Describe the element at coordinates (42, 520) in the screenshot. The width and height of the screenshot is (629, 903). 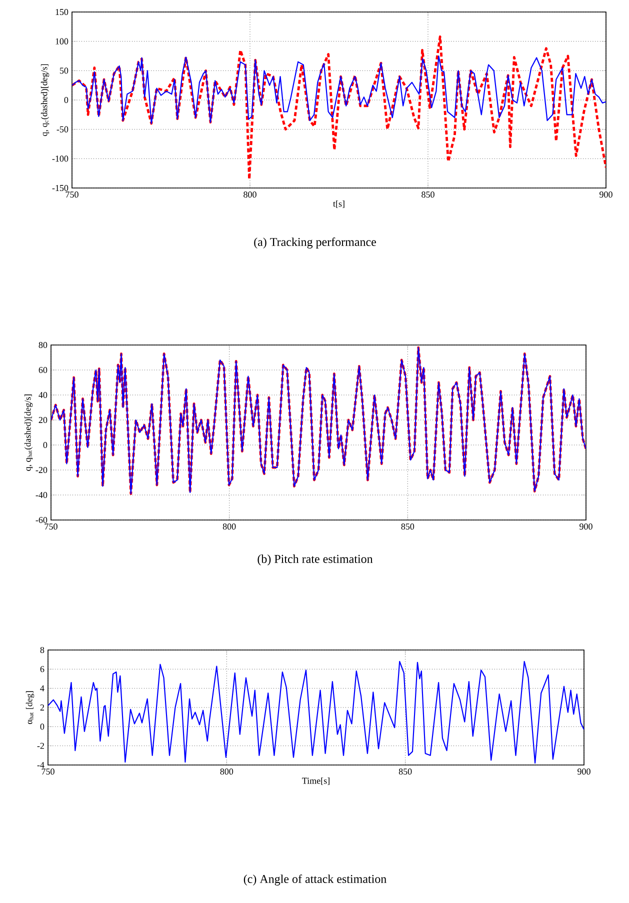
I see `y-tick-label: -60` at that location.